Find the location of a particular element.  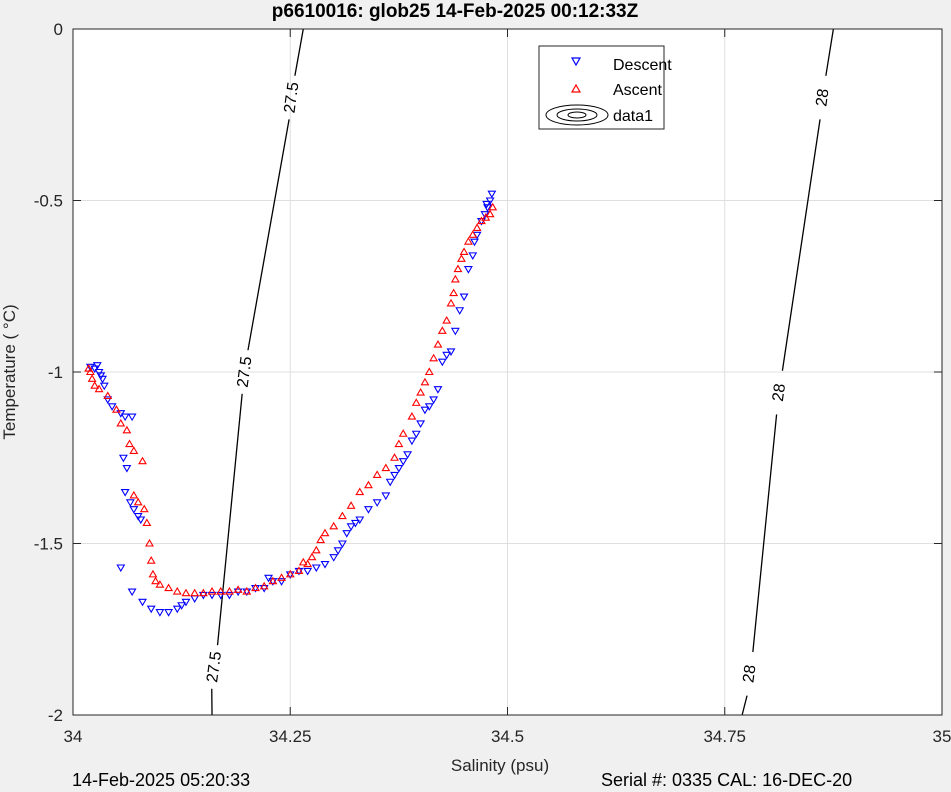

footer-timestamp: 14-Feb-2025 05:20:33 is located at coordinates (161, 780).